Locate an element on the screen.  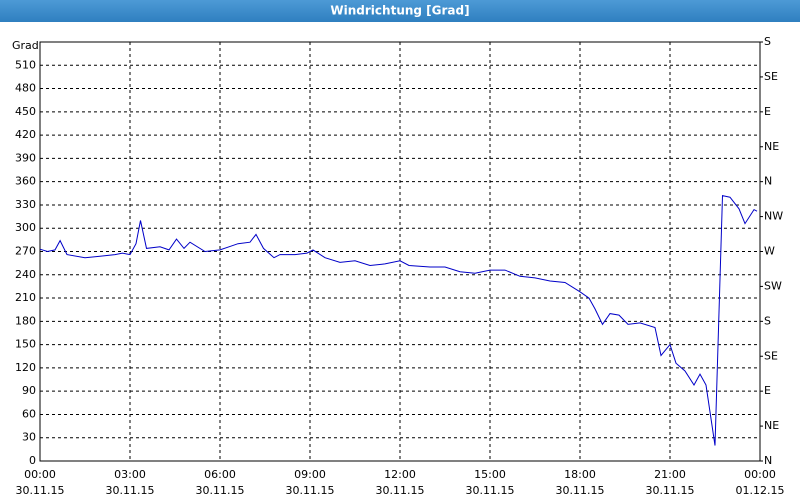
chart-title: Windrichtung [Grad] is located at coordinates (399, 11).